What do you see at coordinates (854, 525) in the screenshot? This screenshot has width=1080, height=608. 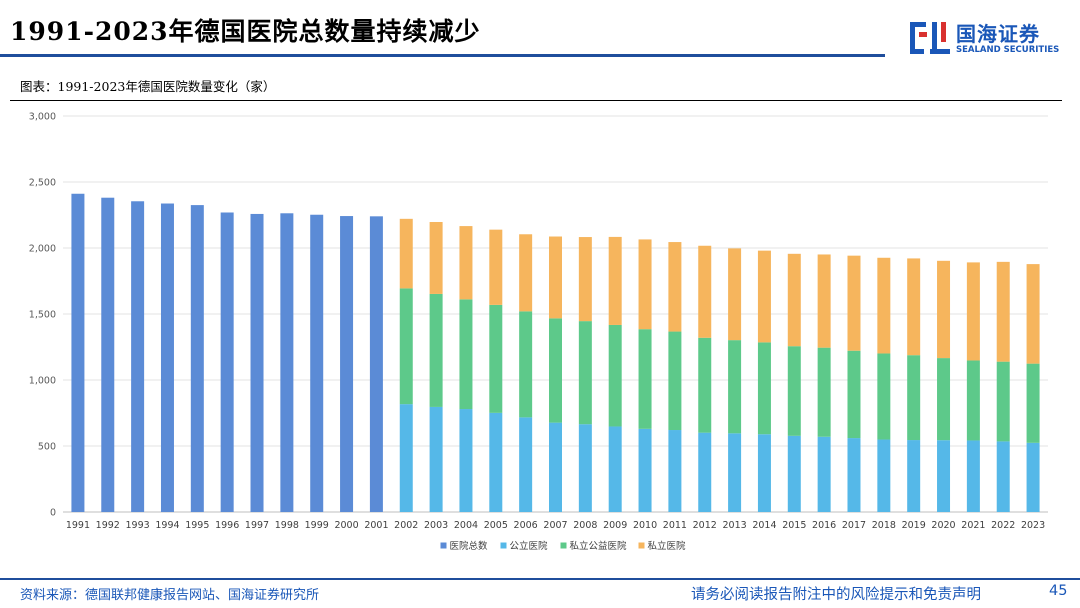 I see `x-tick-label: 2017` at bounding box center [854, 525].